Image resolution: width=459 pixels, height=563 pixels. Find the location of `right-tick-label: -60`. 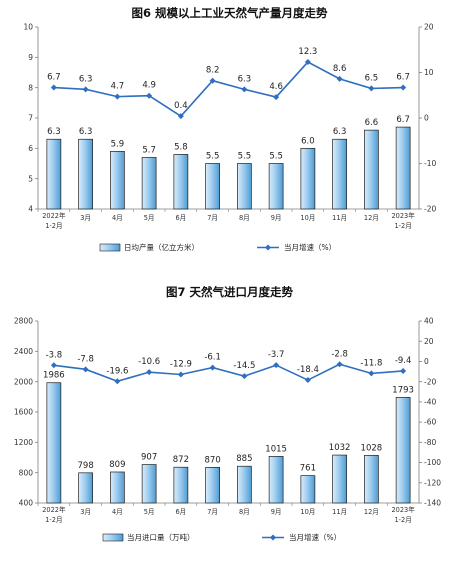

right-tick-label: -60 is located at coordinates (430, 422).